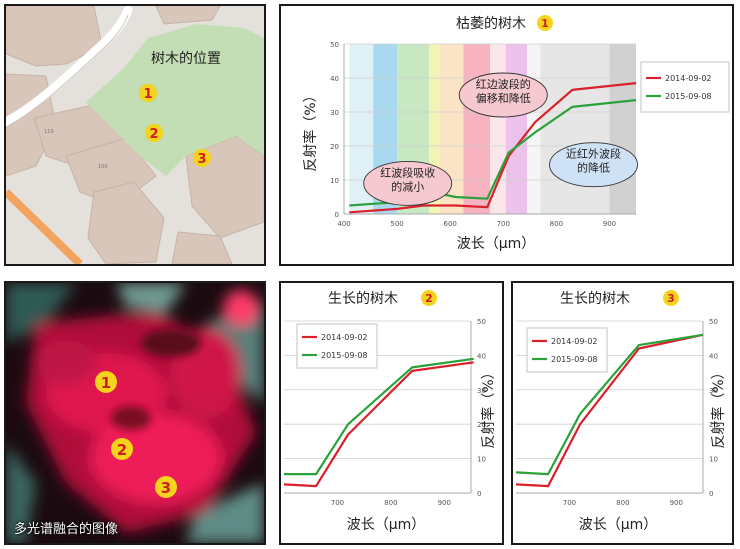  I want to click on x-tick-label: 500, so click(396, 224).